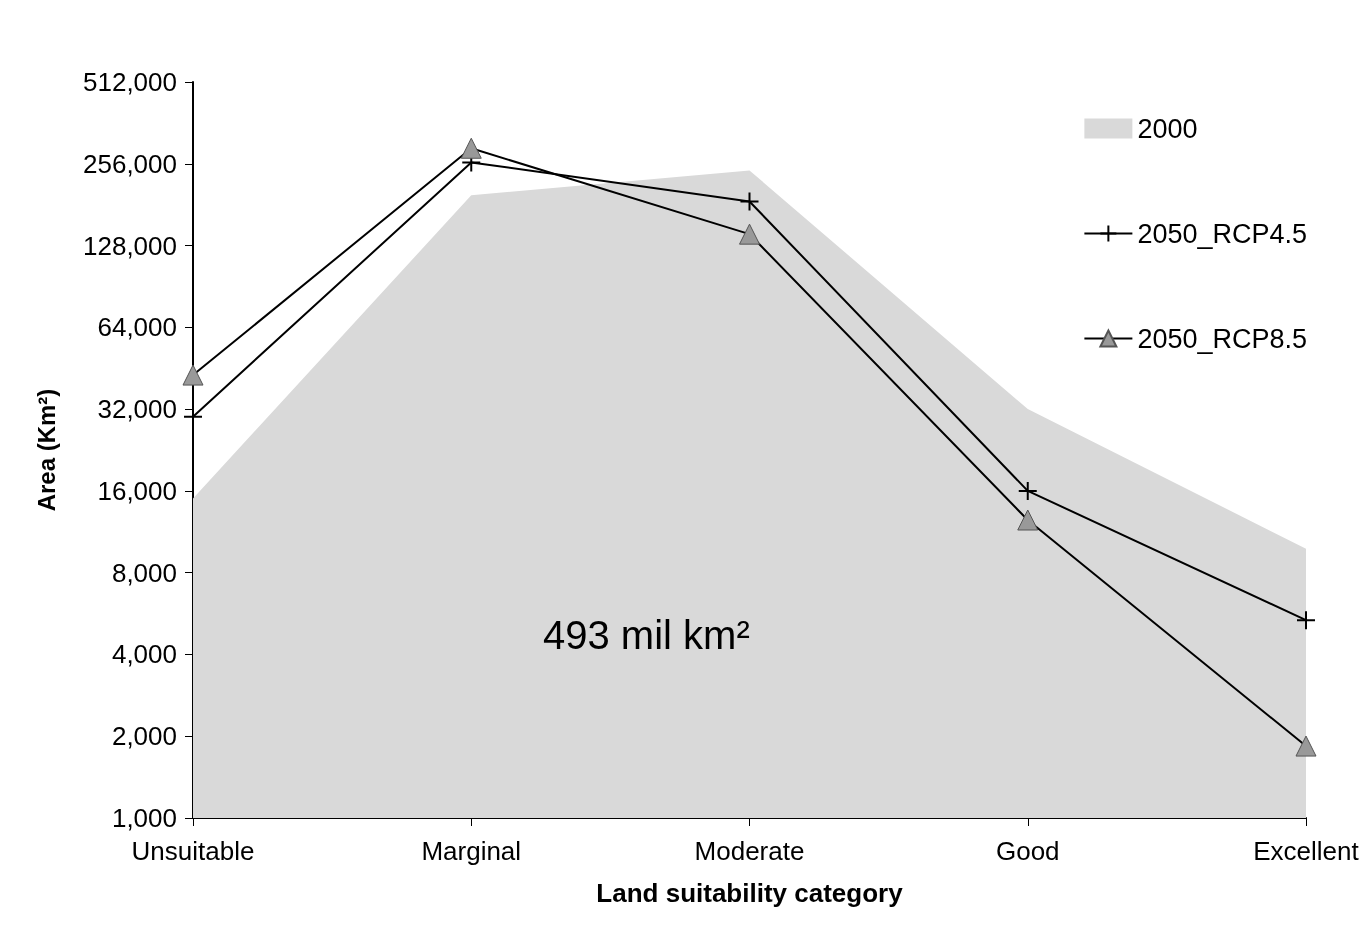 This screenshot has height=926, width=1372. I want to click on legend-label: 2050_RCP8.5, so click(1222, 338).